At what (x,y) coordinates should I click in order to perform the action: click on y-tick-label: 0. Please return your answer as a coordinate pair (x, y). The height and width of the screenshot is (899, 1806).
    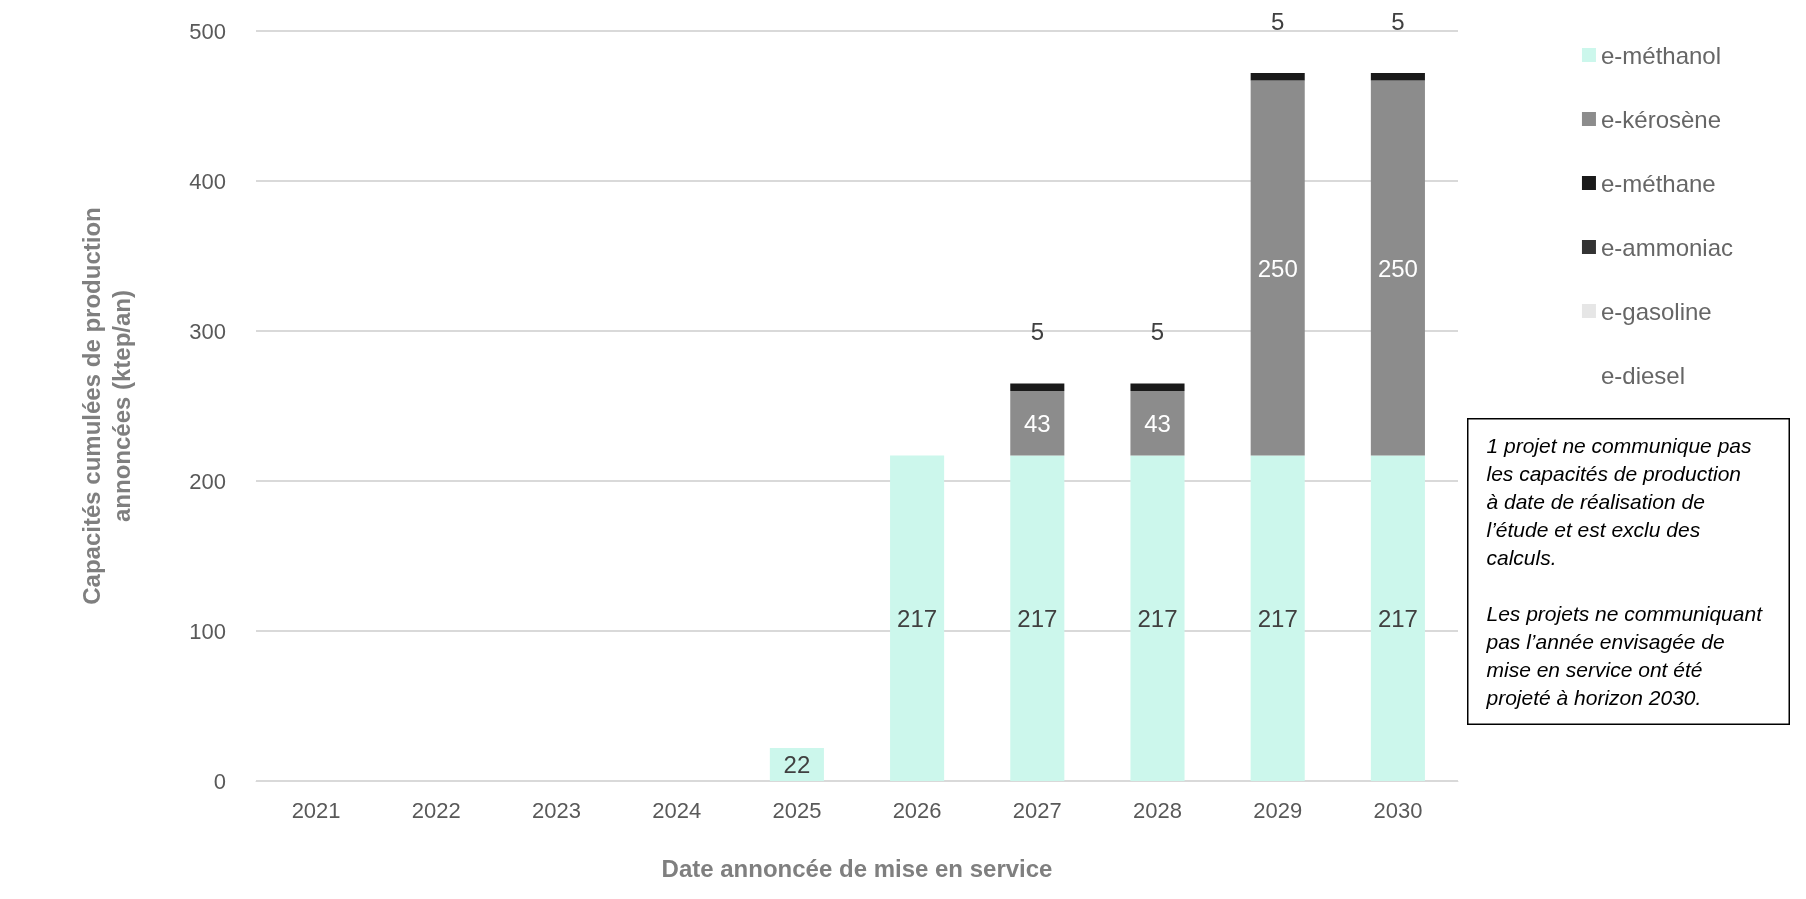
    Looking at the image, I should click on (219, 781).